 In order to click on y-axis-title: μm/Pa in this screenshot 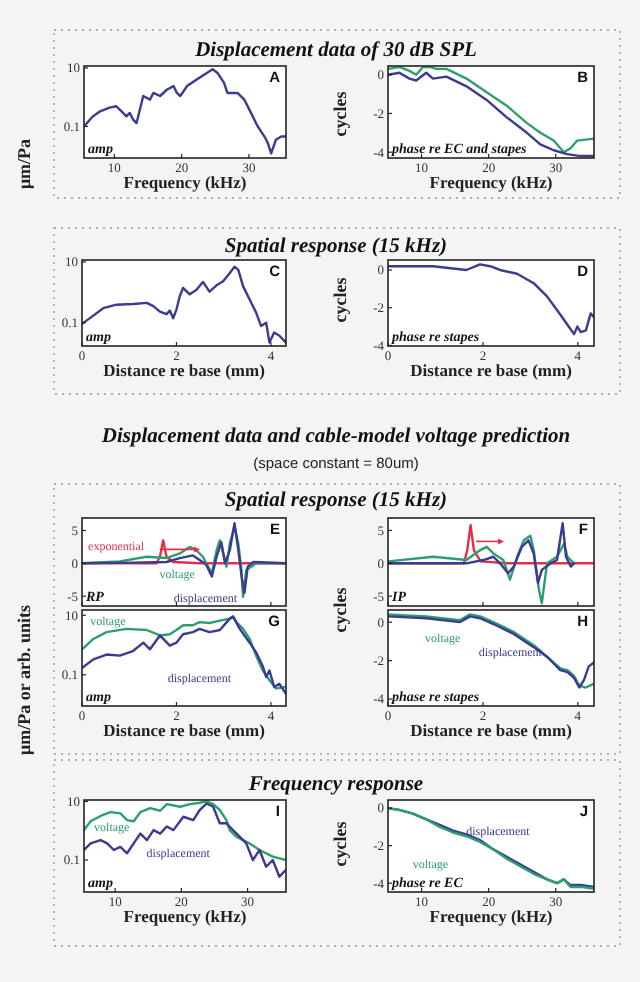, I will do `click(24, 163)`.